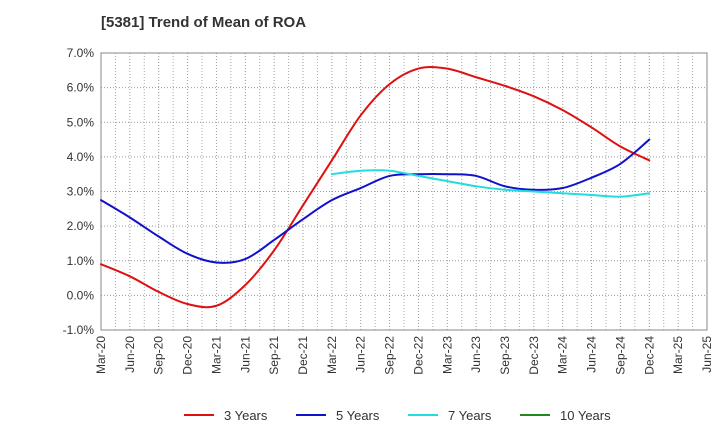 The width and height of the screenshot is (720, 440). I want to click on x-tick-label: Jun-25, so click(707, 354).